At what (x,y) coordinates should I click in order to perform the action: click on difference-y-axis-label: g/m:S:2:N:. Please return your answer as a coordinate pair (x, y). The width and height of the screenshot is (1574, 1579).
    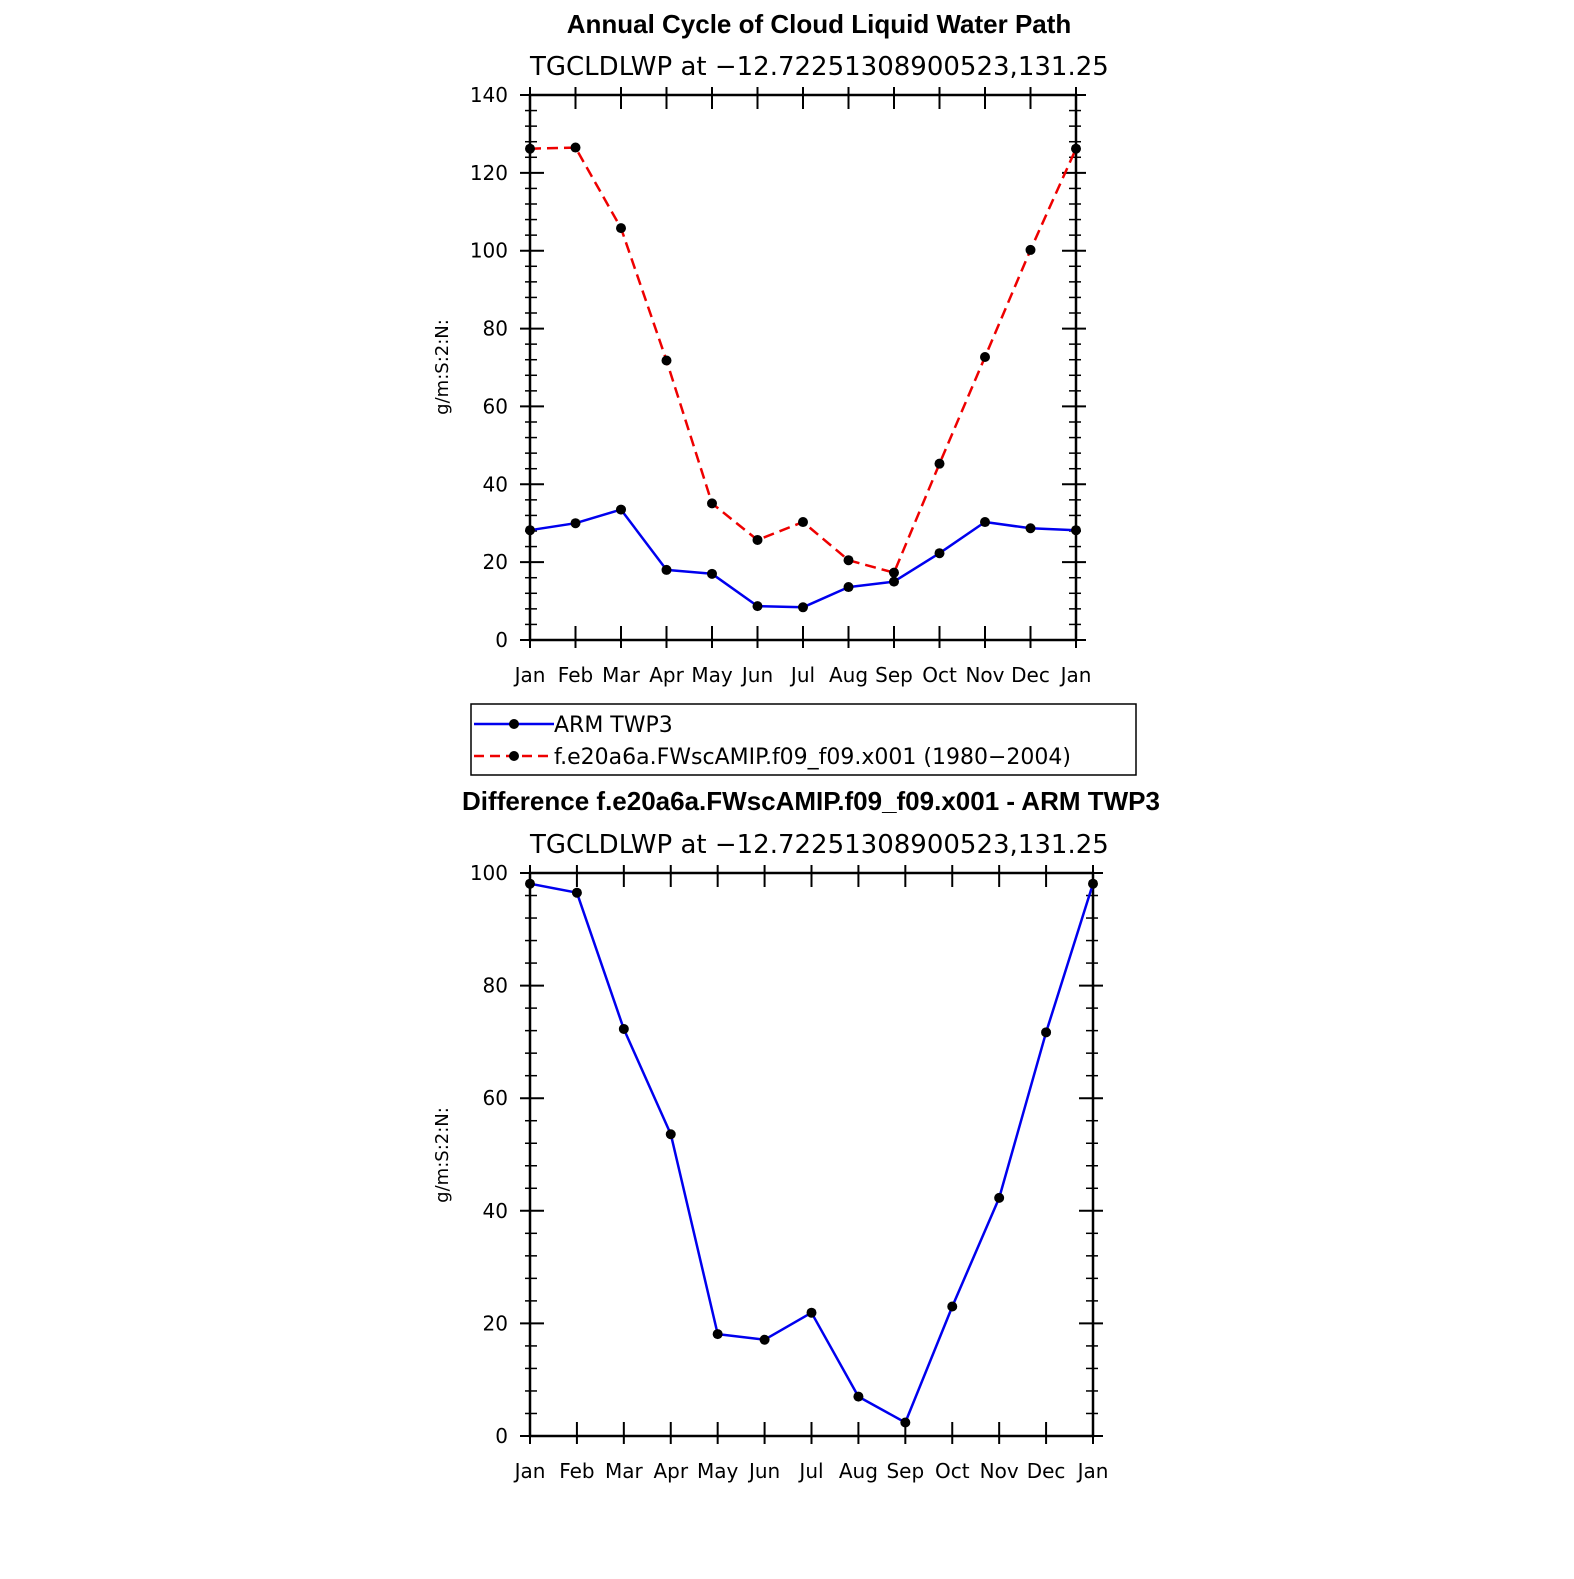
    Looking at the image, I should click on (442, 1155).